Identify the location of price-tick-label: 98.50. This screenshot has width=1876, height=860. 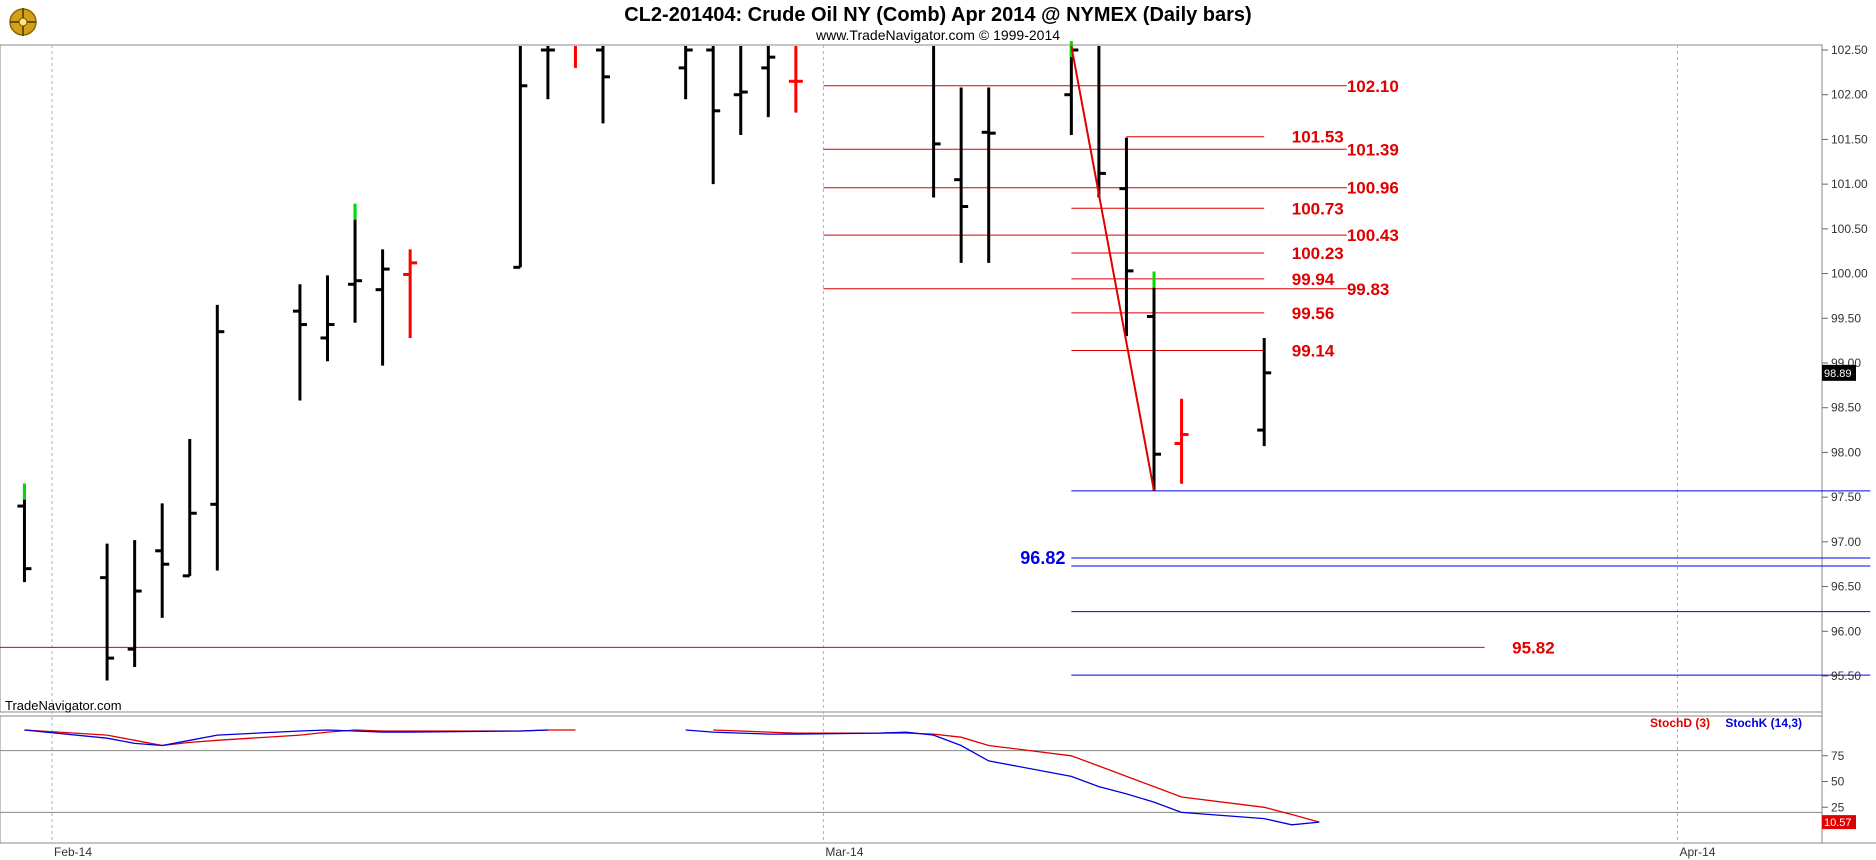
(1846, 408).